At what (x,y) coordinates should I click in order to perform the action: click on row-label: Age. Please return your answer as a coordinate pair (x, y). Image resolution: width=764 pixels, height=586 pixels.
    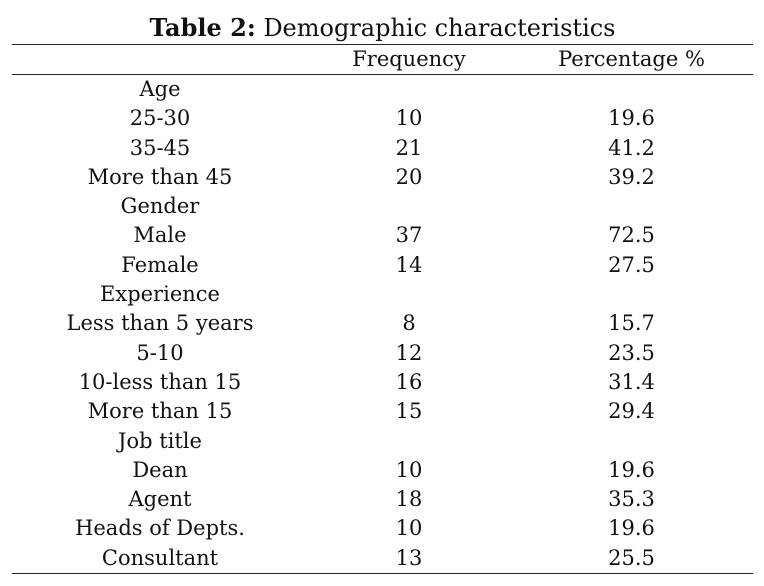
    Looking at the image, I should click on (160, 89).